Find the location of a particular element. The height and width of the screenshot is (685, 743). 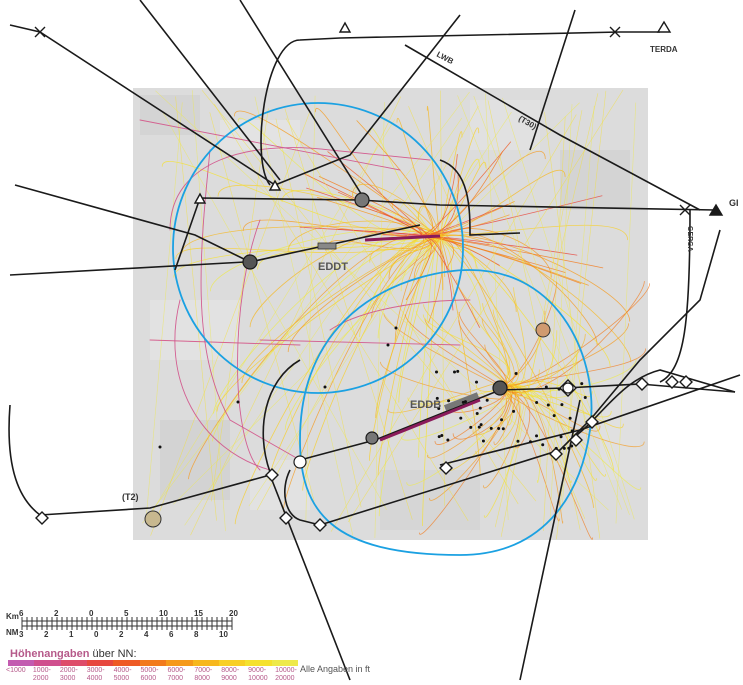

nm-tick-label: 6 is located at coordinates (171, 634).